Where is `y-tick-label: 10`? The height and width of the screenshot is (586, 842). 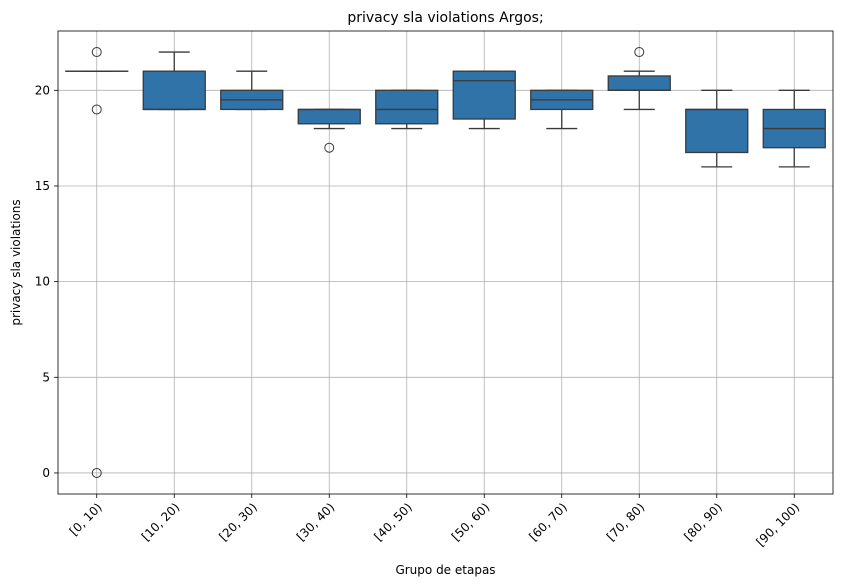
y-tick-label: 10 is located at coordinates (42, 282).